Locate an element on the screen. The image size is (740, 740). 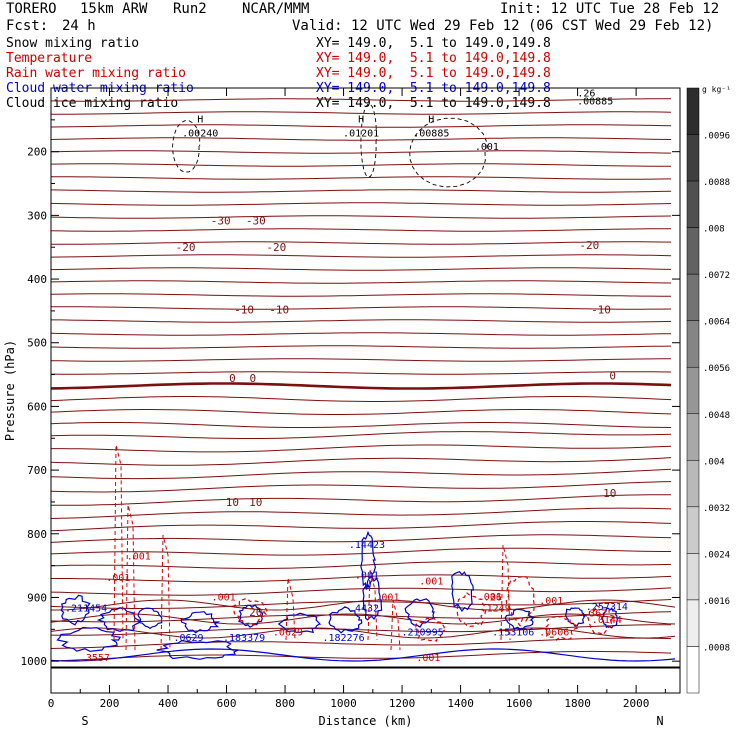
cloud-water-label: .183379 is located at coordinates (244, 638).